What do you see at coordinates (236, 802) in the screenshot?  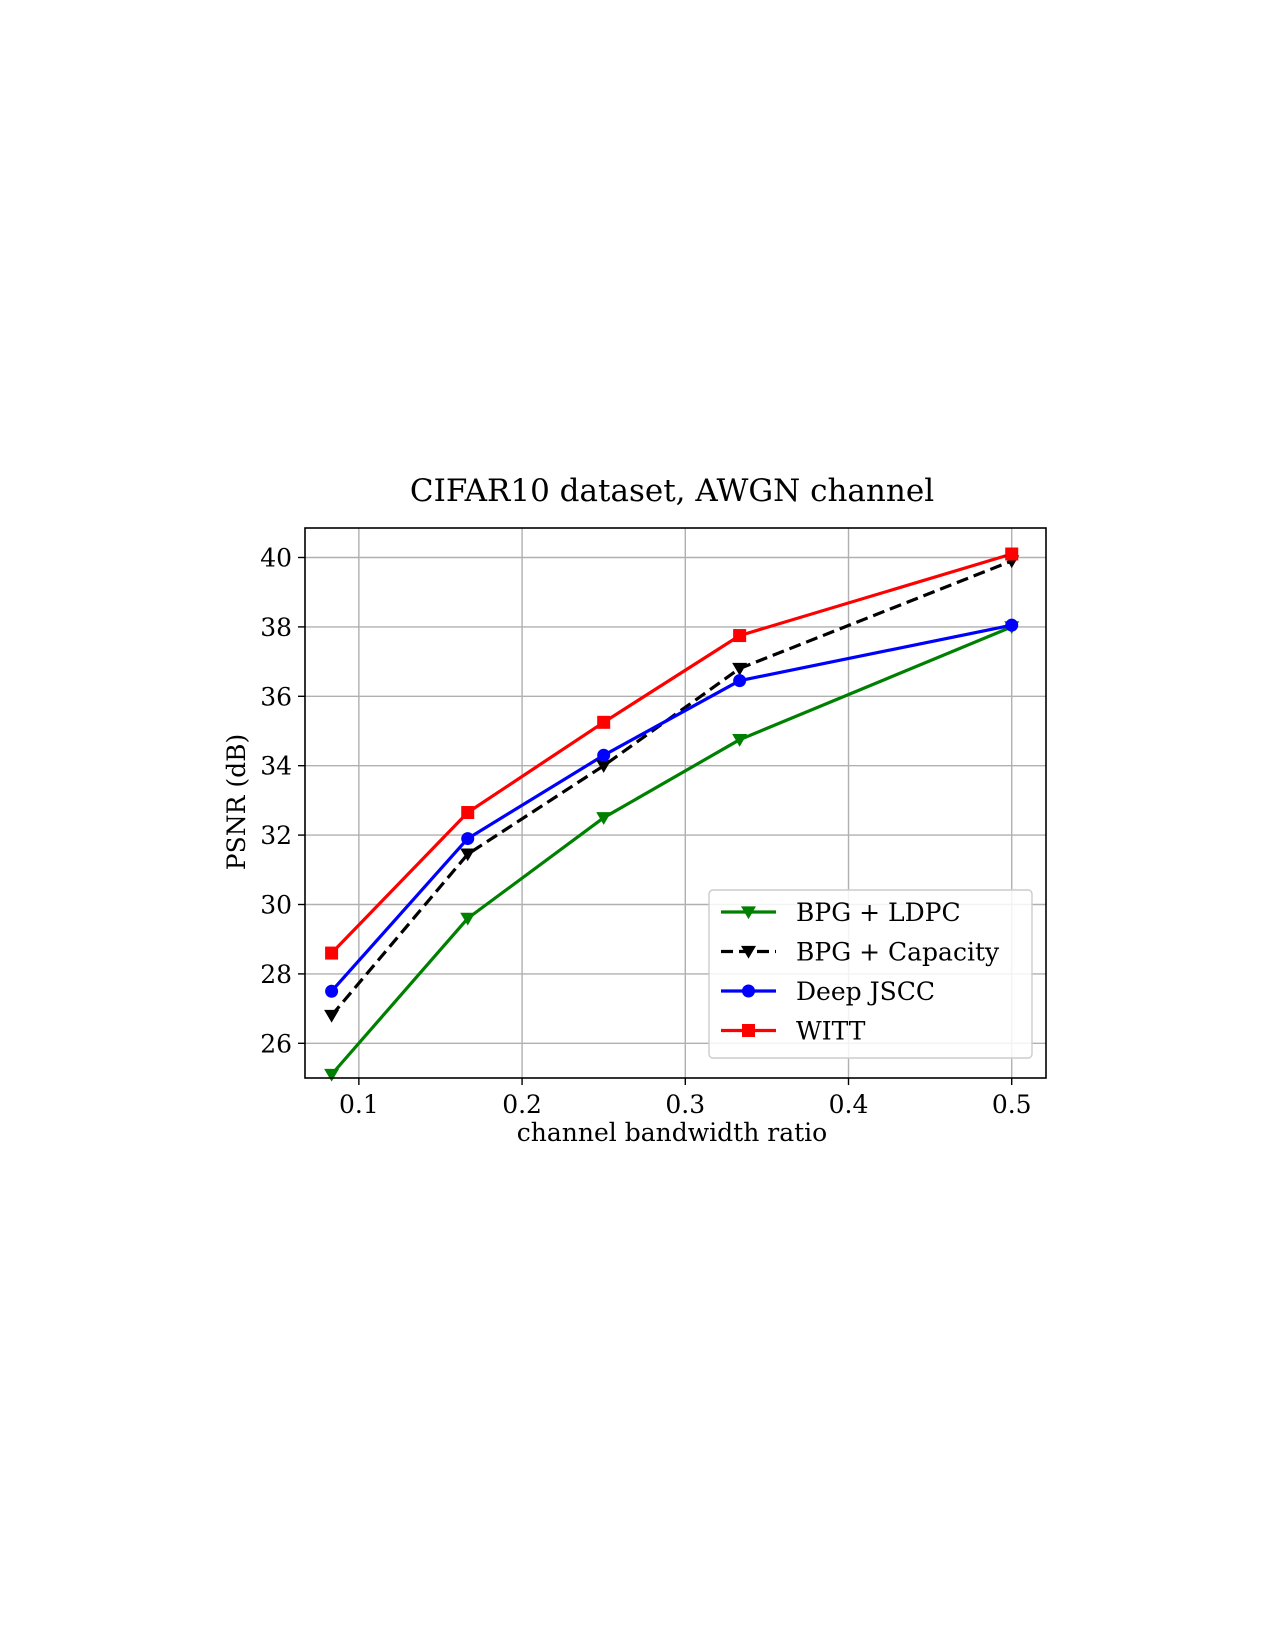 I see `y-axis-label: PSNR (dB)` at bounding box center [236, 802].